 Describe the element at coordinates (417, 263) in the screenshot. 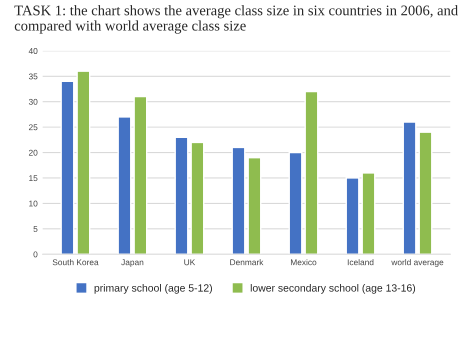

I see `x-tick-label: world average` at that location.